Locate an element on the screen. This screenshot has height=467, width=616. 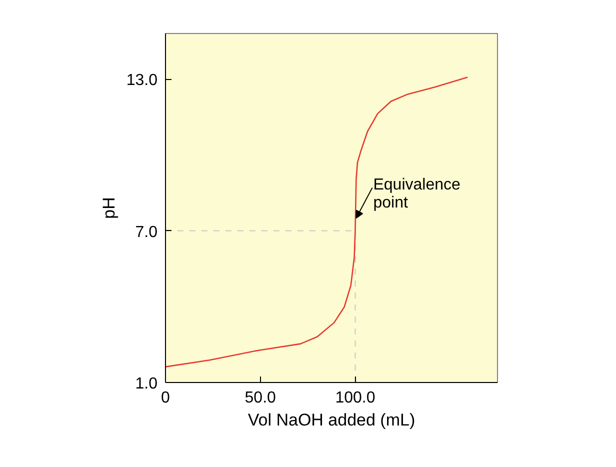
y-axis-title: pH is located at coordinates (108, 208).